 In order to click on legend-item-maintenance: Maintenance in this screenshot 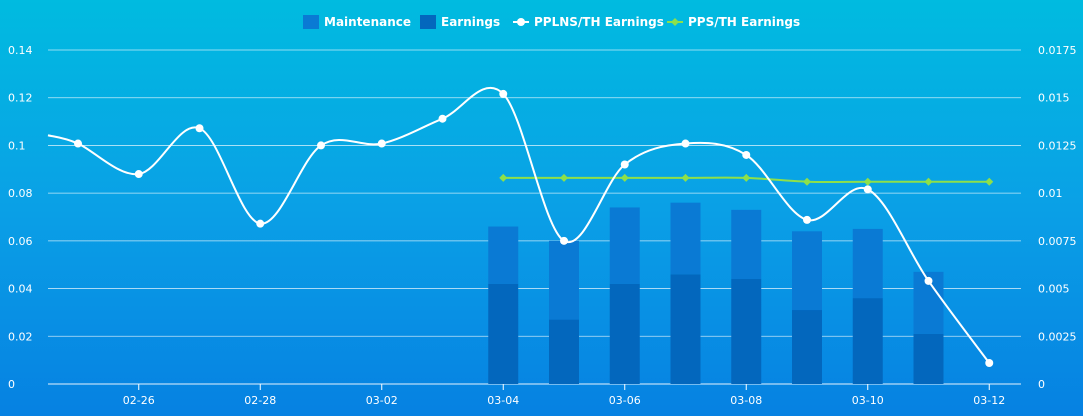, I will do `click(357, 22)`.